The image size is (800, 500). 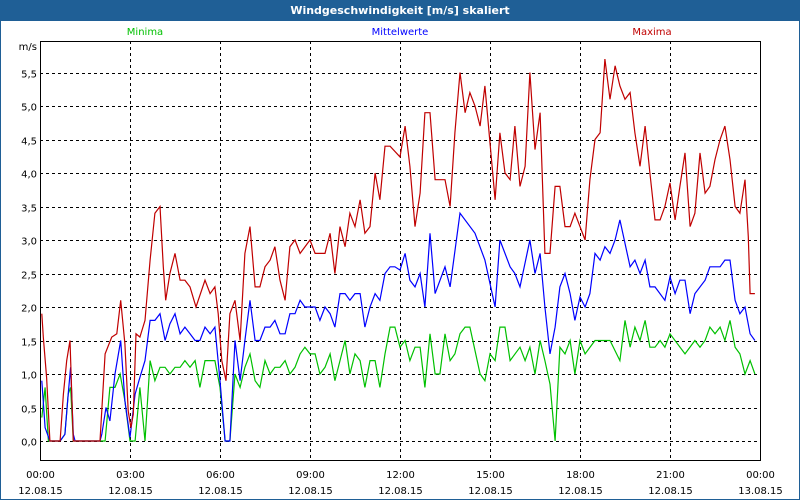 I want to click on y-tick-label: 3,0, so click(x=29, y=242).